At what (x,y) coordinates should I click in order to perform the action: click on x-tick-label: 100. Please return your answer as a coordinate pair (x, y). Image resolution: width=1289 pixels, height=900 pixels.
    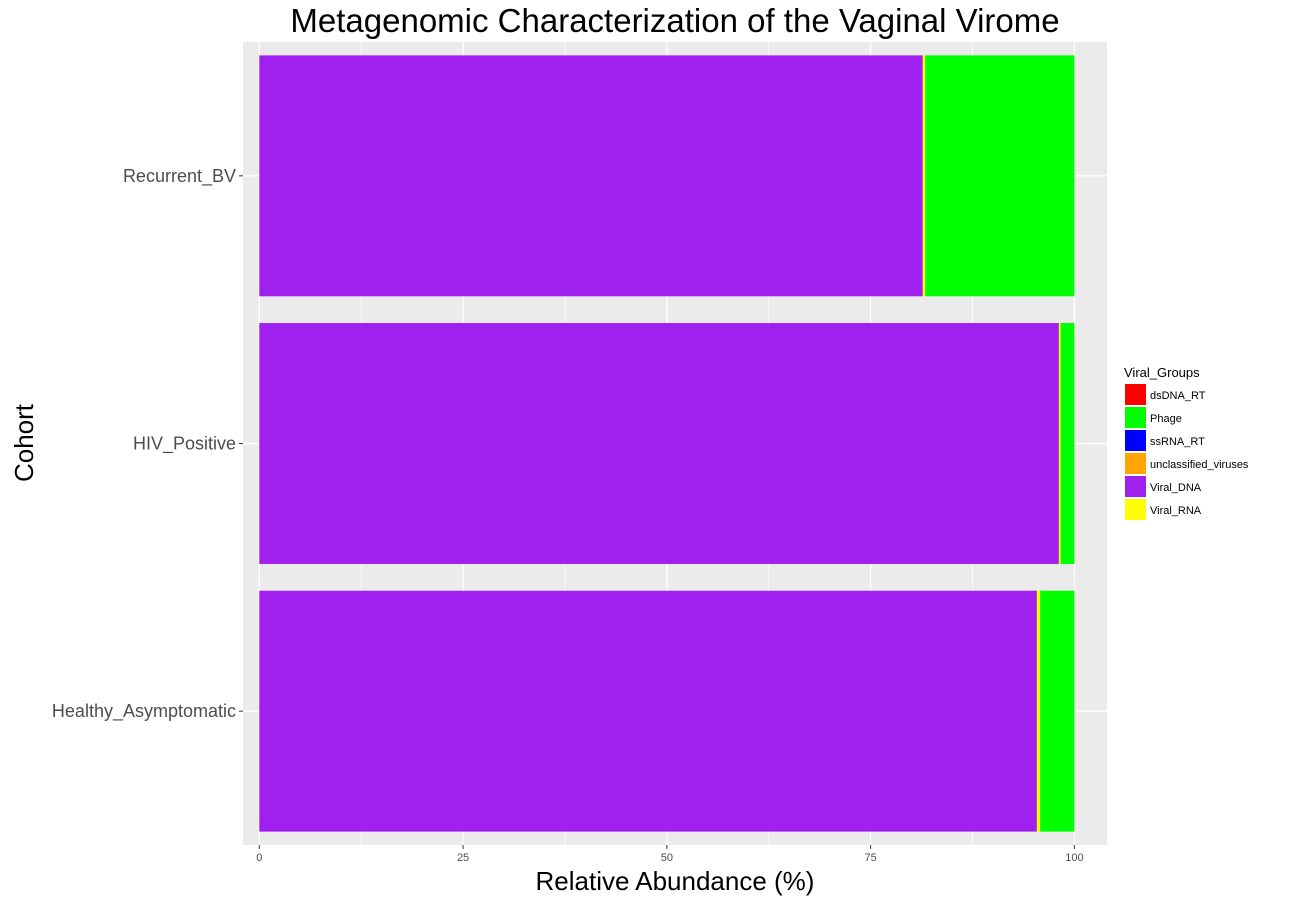
    Looking at the image, I should click on (1074, 858).